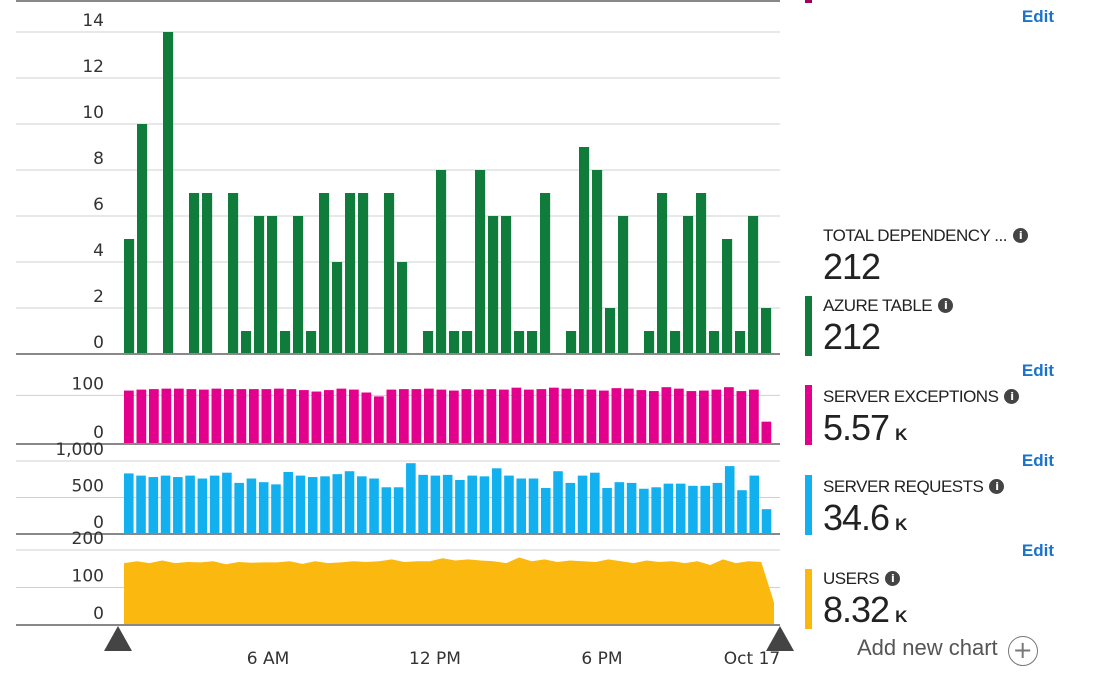 This screenshot has height=694, width=1098. Describe the element at coordinates (449, 591) in the screenshot. I see `area-series` at that location.